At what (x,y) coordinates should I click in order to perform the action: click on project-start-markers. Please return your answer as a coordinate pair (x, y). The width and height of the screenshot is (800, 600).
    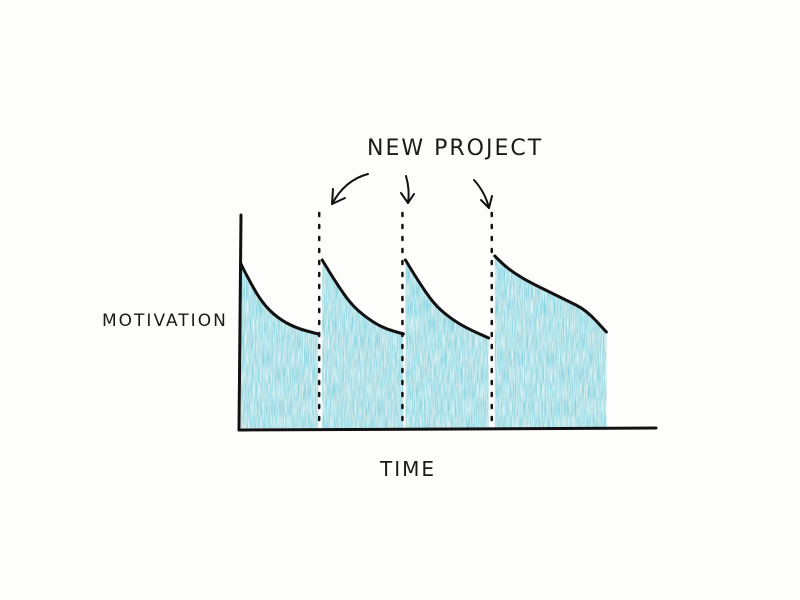
    Looking at the image, I should click on (405, 320).